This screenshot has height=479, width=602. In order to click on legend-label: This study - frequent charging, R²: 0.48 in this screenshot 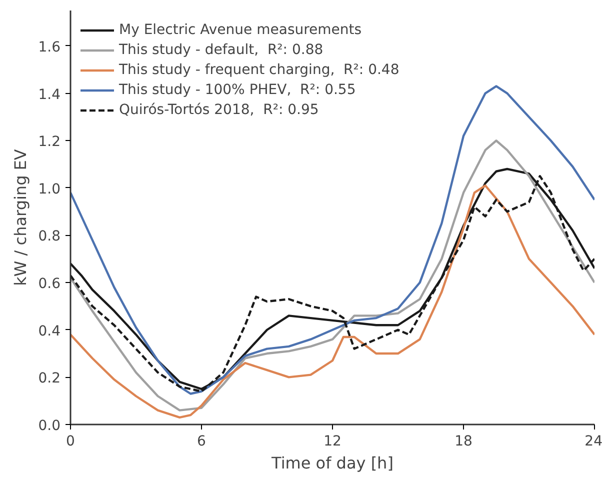, I will do `click(259, 70)`.